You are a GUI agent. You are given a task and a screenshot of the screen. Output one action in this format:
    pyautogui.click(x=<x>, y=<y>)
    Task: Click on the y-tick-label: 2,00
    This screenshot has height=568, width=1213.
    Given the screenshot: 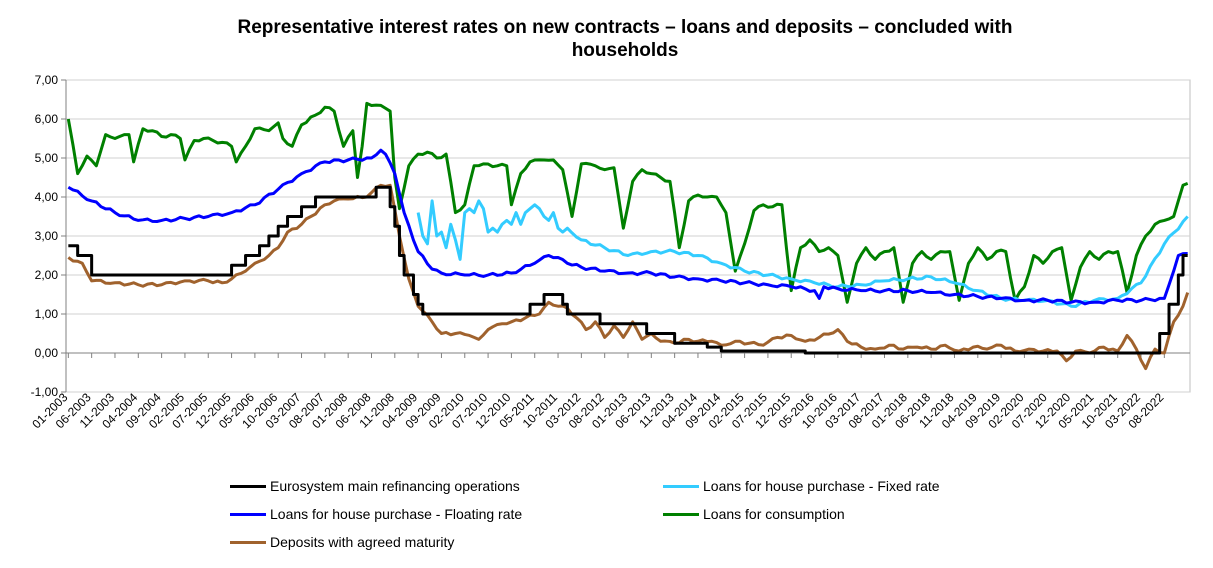 What is the action you would take?
    pyautogui.click(x=47, y=275)
    